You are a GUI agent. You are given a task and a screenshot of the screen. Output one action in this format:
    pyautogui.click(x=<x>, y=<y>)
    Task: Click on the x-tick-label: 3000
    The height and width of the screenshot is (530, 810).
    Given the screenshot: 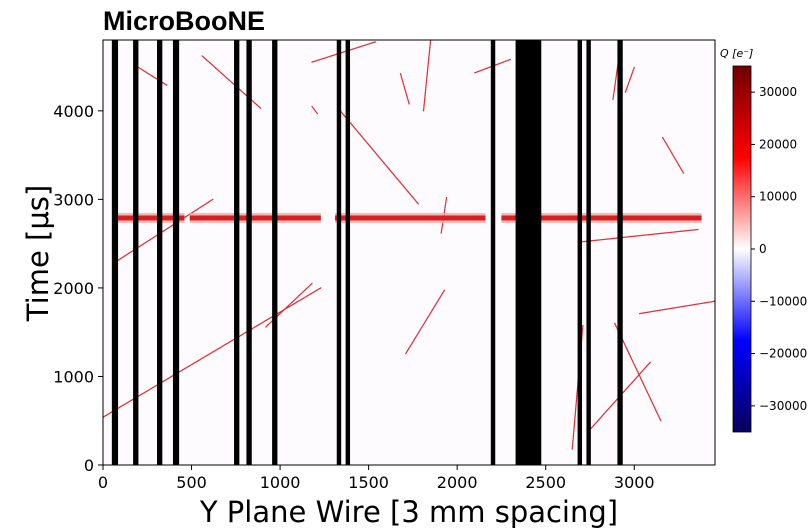 What is the action you would take?
    pyautogui.click(x=634, y=482)
    